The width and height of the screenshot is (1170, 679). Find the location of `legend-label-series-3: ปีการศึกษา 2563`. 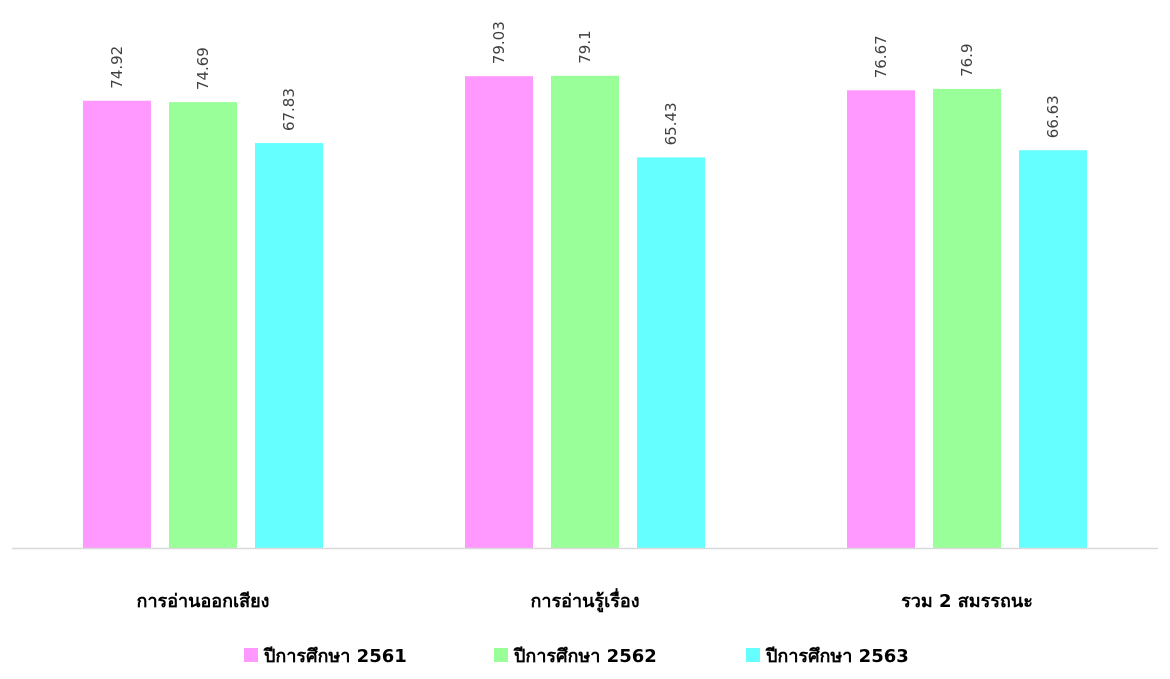

legend-label-series-3: ปีการศึกษา 2563 is located at coordinates (837, 656).